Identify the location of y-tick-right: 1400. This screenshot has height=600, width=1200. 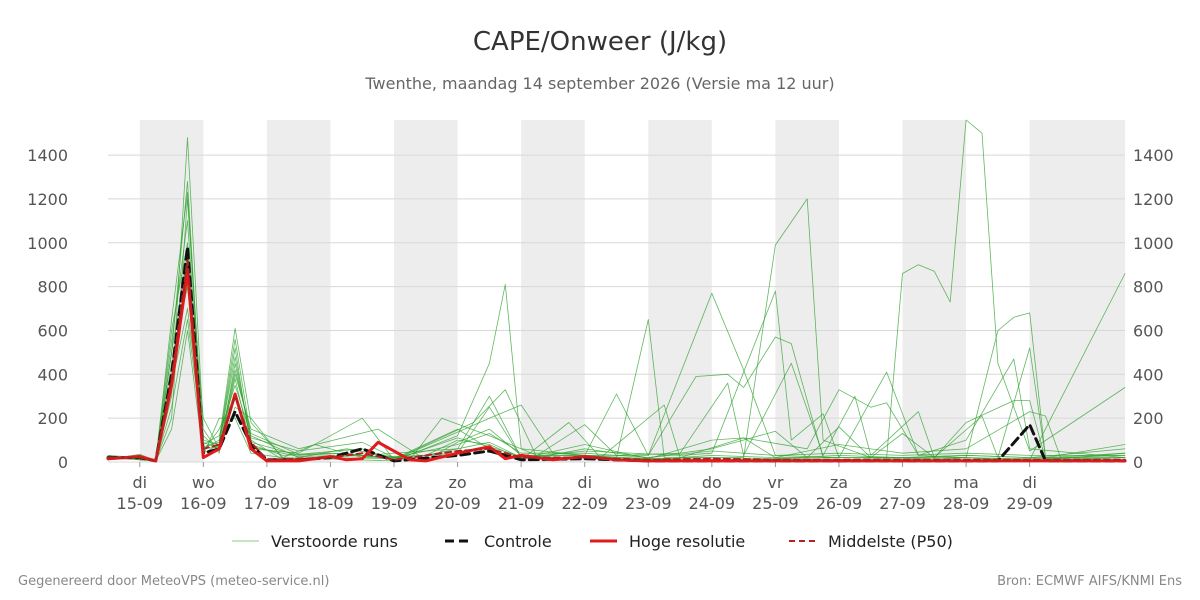
(1153, 155).